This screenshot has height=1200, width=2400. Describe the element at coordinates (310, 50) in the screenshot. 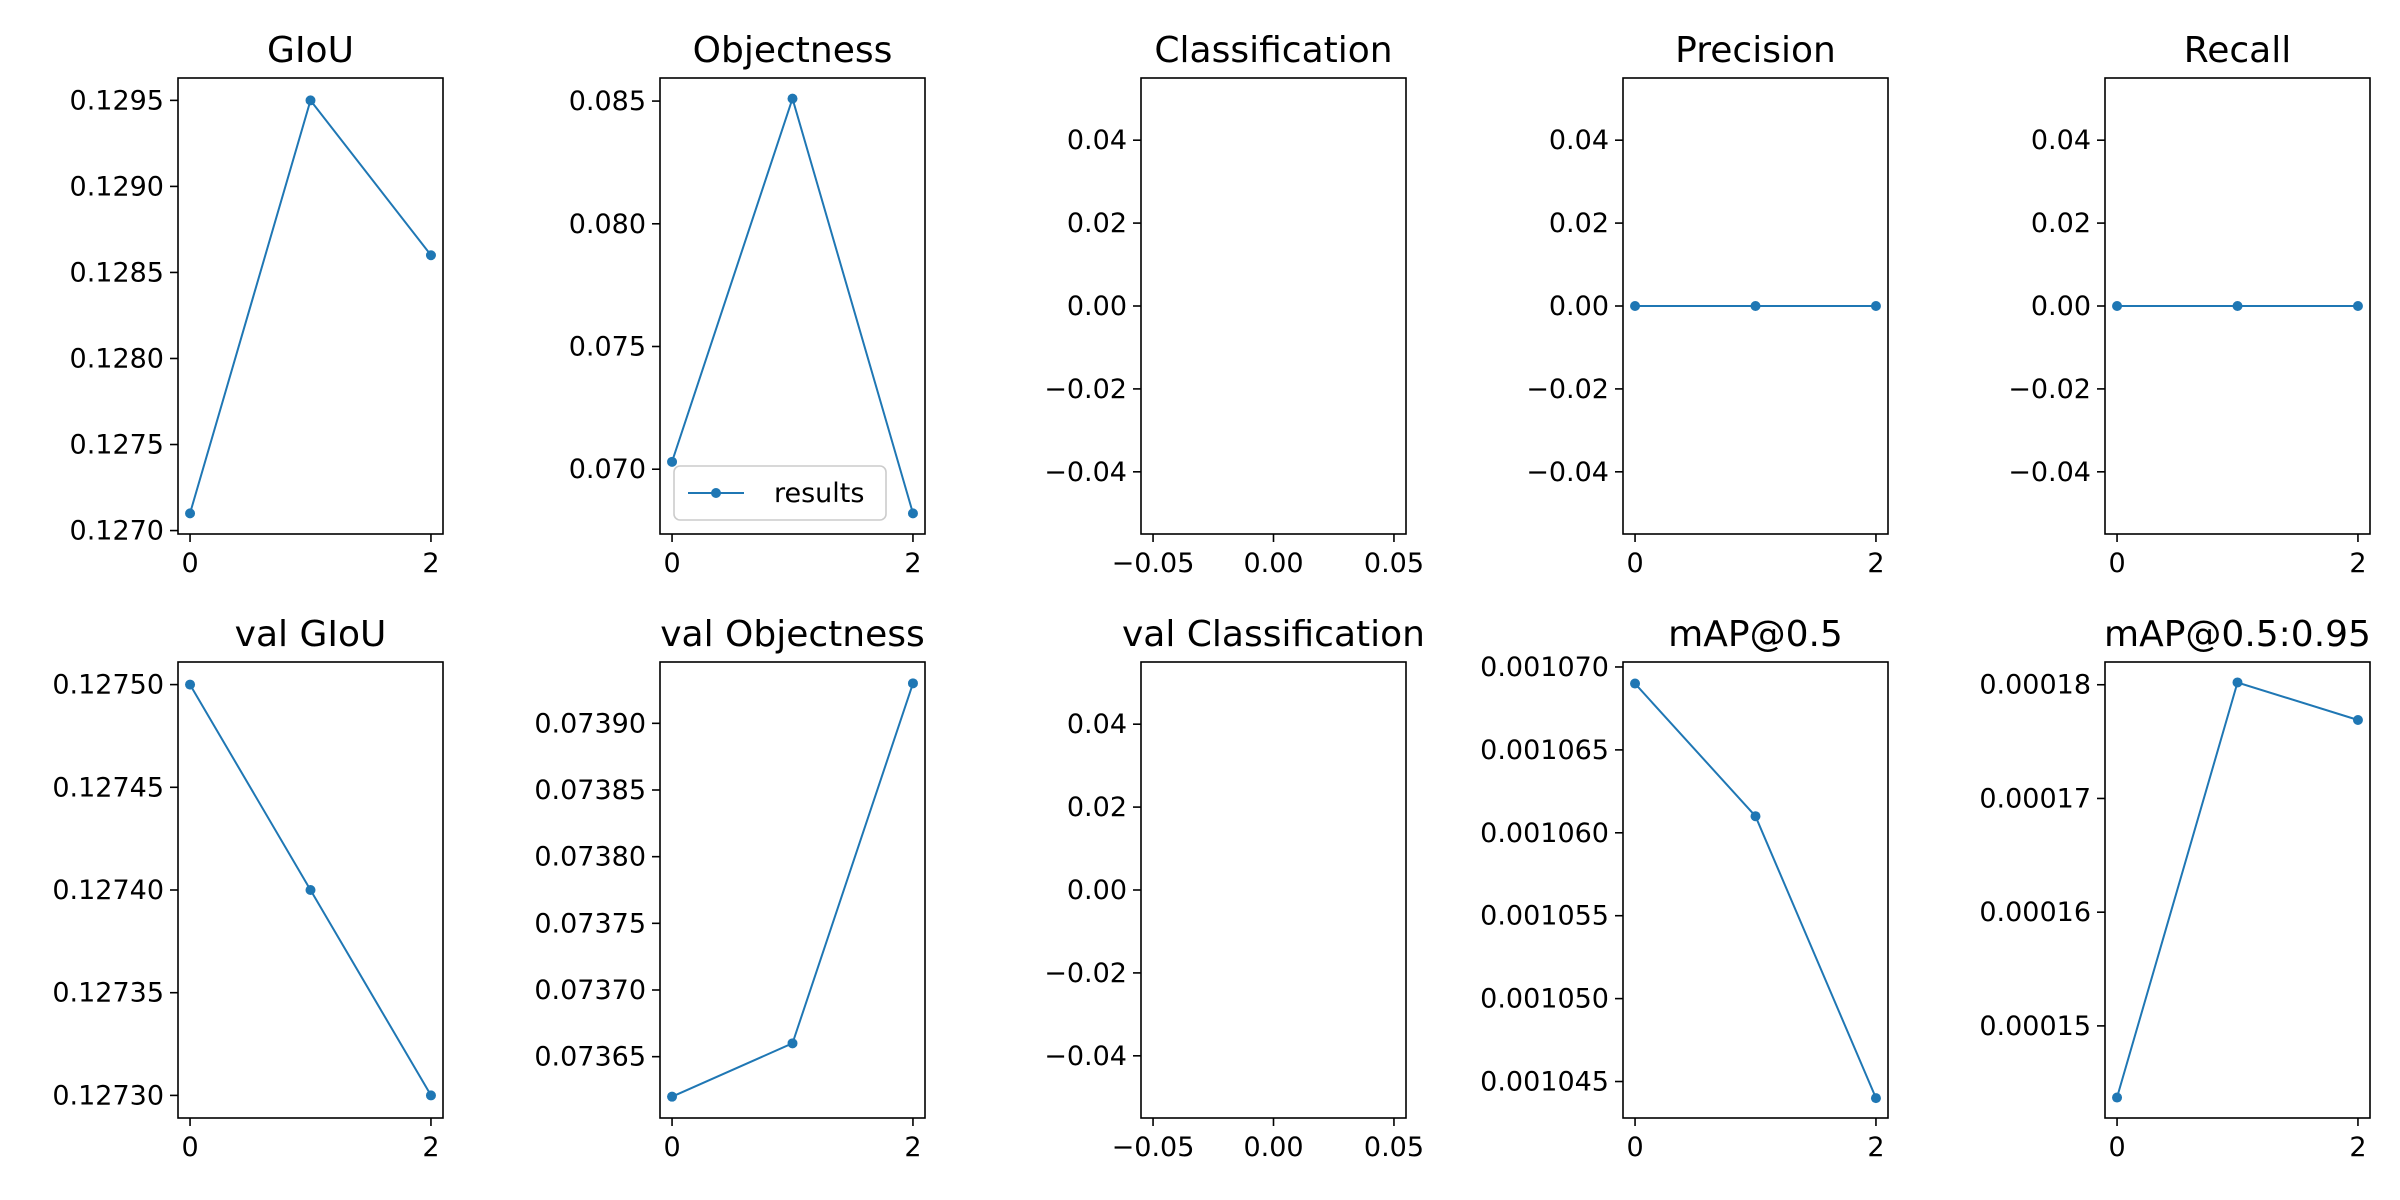

I see `subplot-title: GIoU` at that location.